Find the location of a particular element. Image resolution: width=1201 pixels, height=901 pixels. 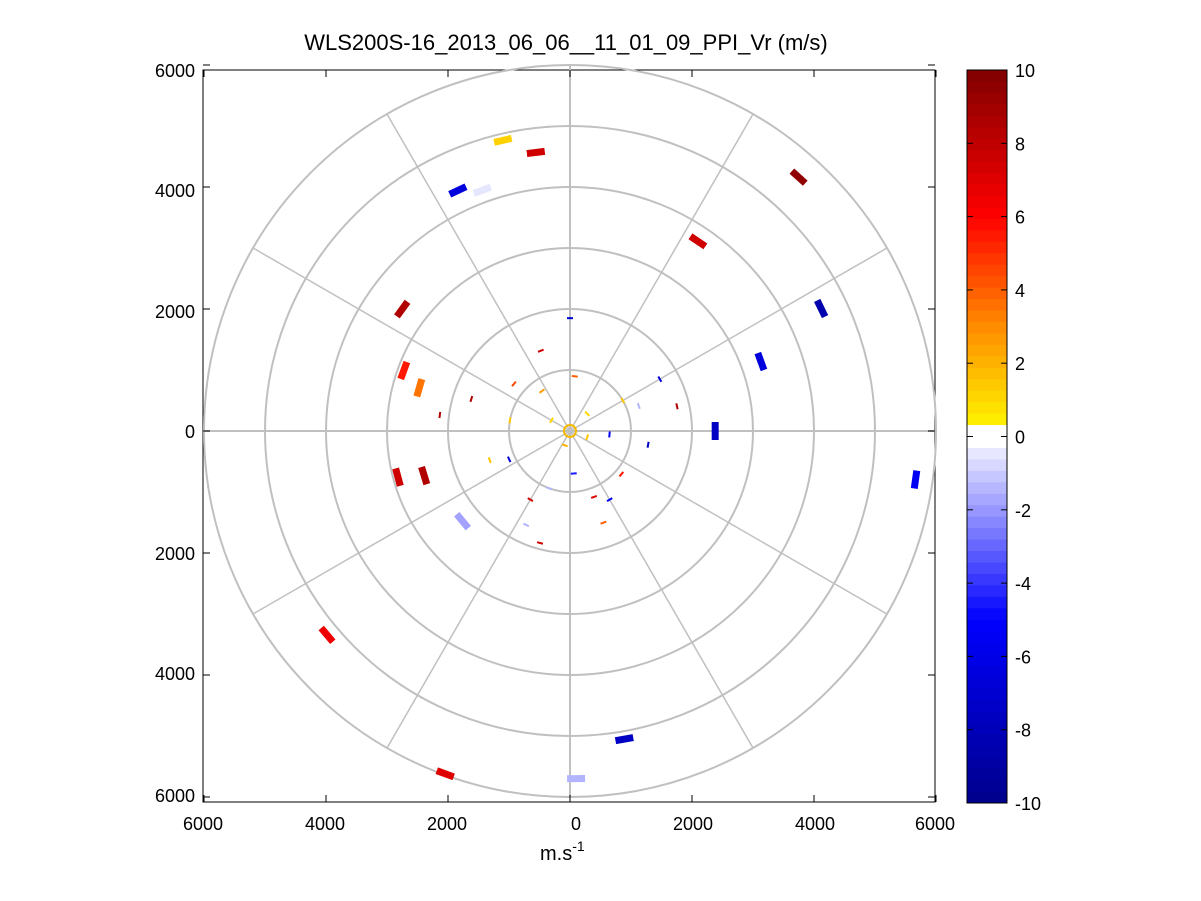

colorbar-bands is located at coordinates (987, 437).